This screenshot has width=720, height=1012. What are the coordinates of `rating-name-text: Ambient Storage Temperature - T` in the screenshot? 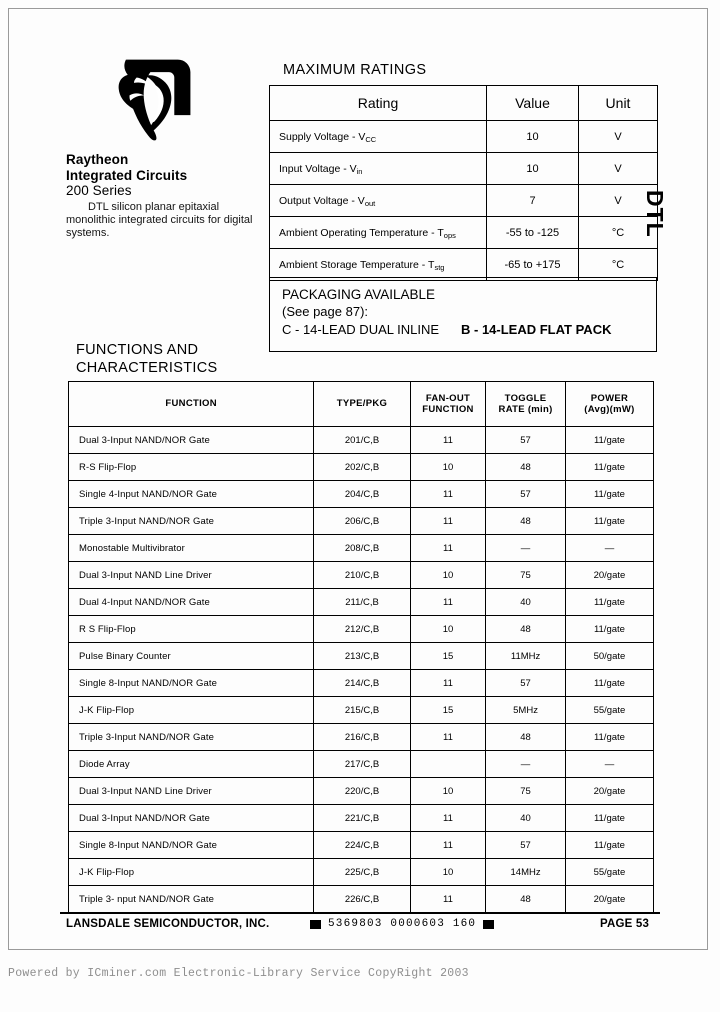 It's located at (357, 264).